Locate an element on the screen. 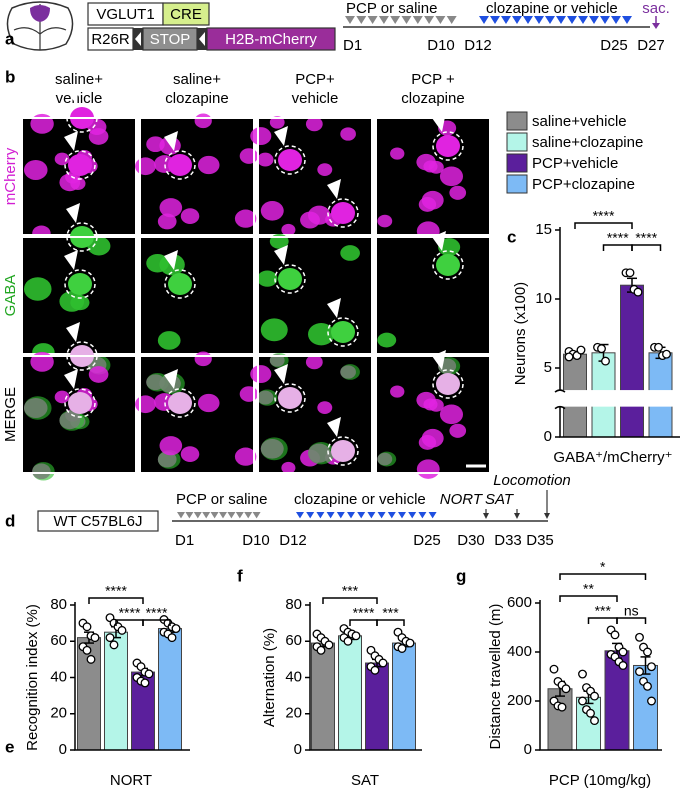  y-tick-label: 600 is located at coordinates (519, 602).